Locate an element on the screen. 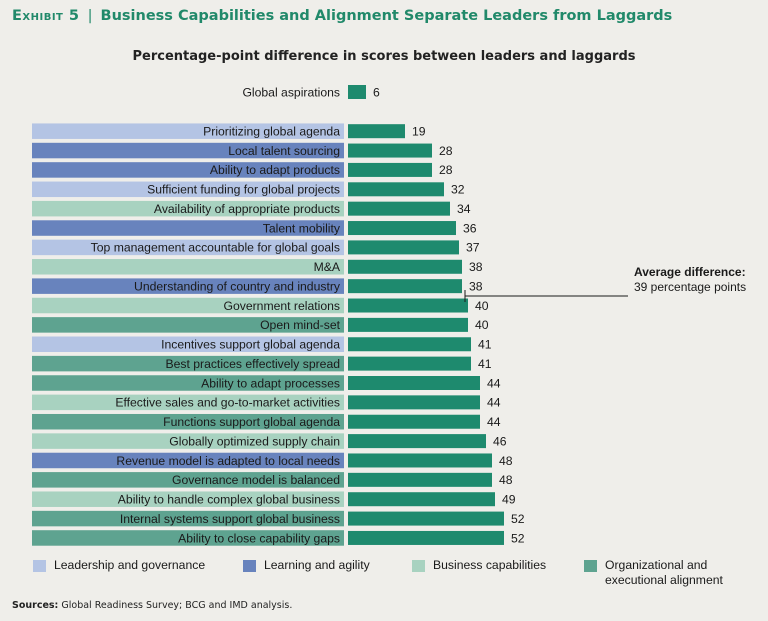 The image size is (768, 621). category-band-functions-support-global-agenda is located at coordinates (188, 421).